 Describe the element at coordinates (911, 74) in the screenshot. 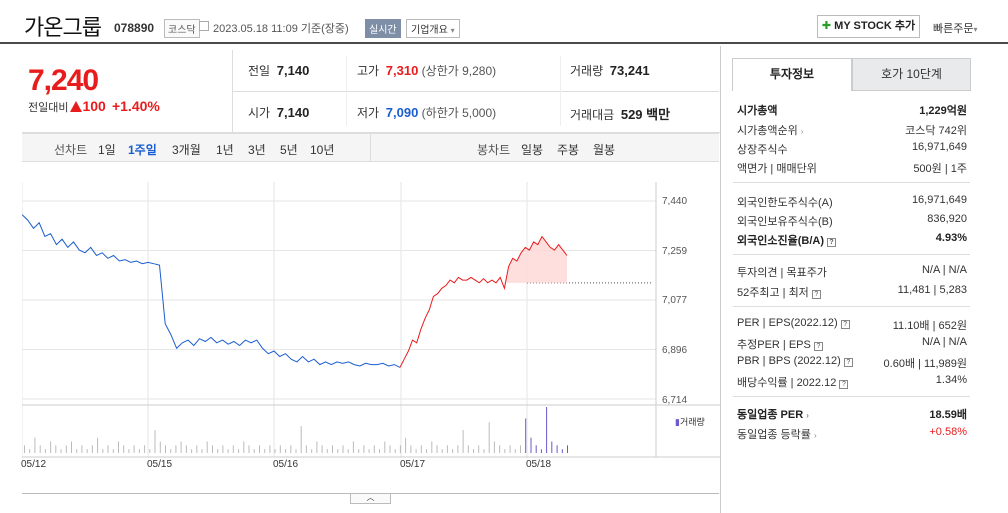

I see `tab-hoga: 호가 10단계` at that location.